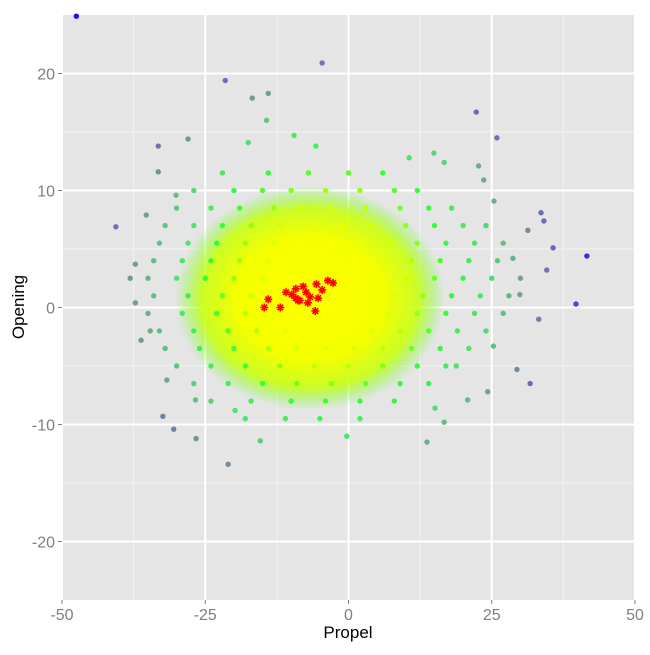 This screenshot has width=650, height=655. I want to click on y-axis-label: Opening, so click(18, 307).